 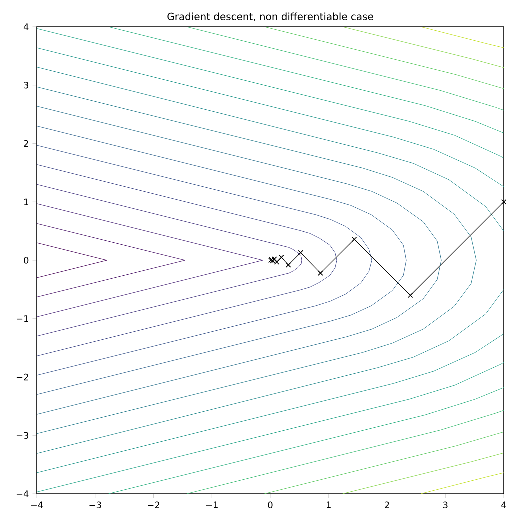 What do you see at coordinates (329, 505) in the screenshot?
I see `x-tick-label: 1` at bounding box center [329, 505].